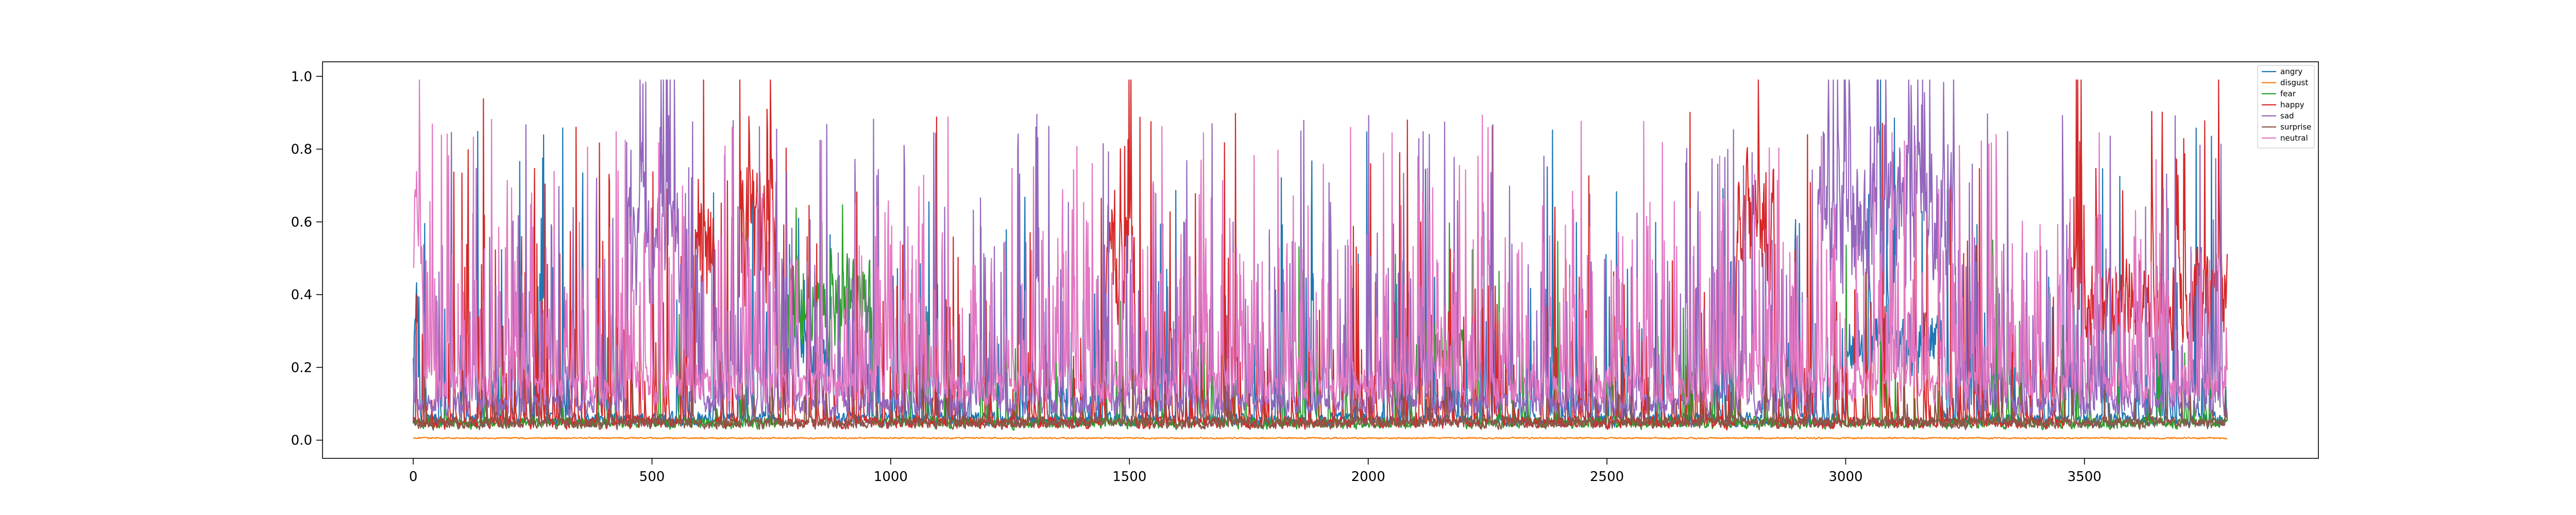 Image resolution: width=2576 pixels, height=515 pixels. Describe the element at coordinates (2294, 83) in the screenshot. I see `legend-label-disgust: disgust` at that location.